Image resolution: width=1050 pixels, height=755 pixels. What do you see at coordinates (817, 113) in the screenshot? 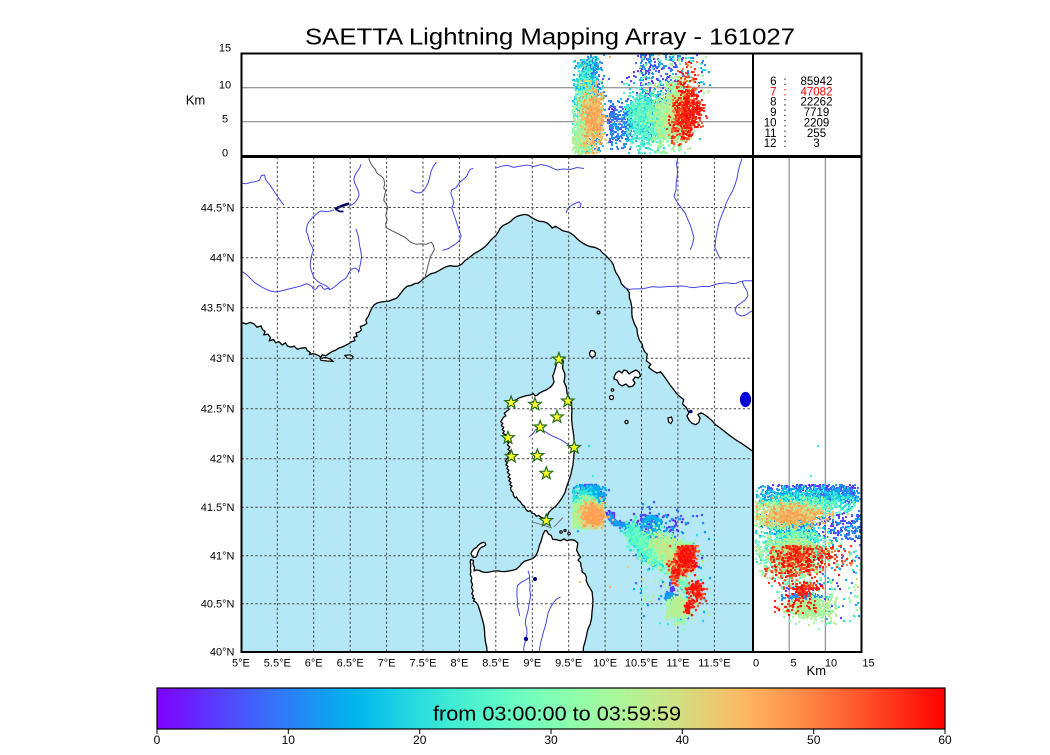
I see `svg-text: 7719` at bounding box center [817, 113].